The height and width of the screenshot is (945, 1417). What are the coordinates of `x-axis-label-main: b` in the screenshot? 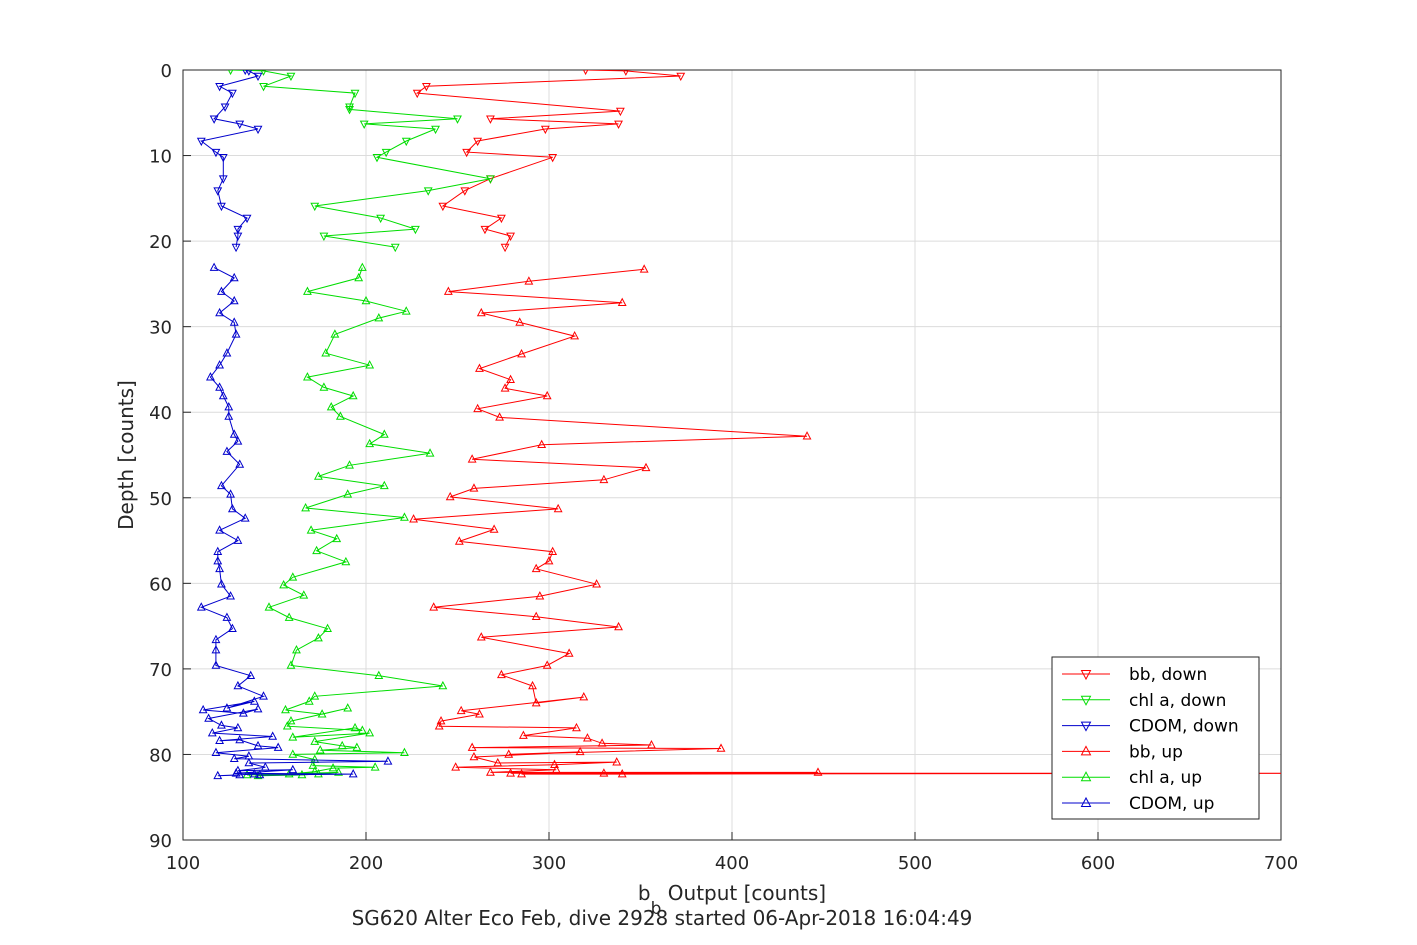 It's located at (644, 893).